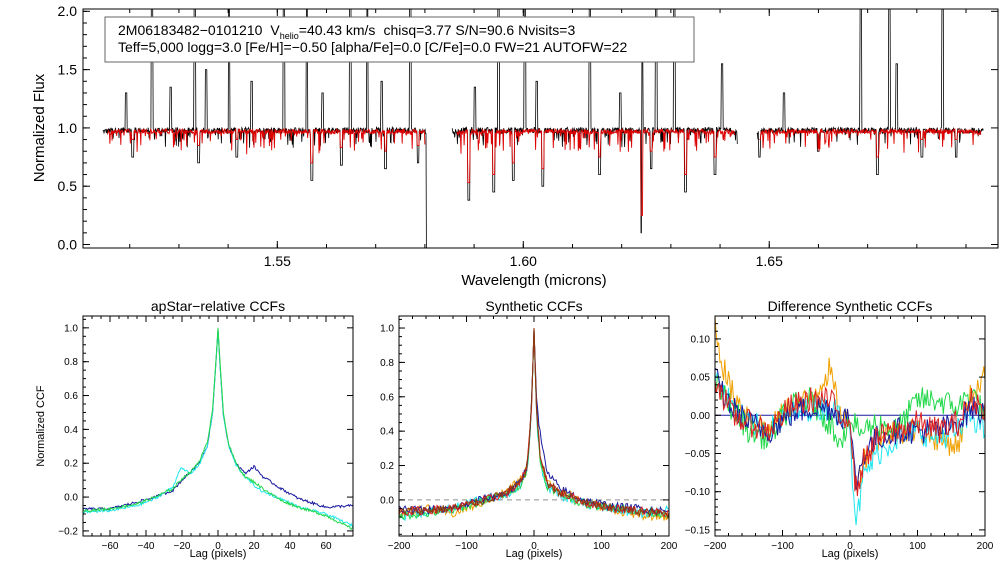 This screenshot has height=576, width=1008. What do you see at coordinates (68, 531) in the screenshot?
I see `y-tick-label: −0.2` at bounding box center [68, 531].